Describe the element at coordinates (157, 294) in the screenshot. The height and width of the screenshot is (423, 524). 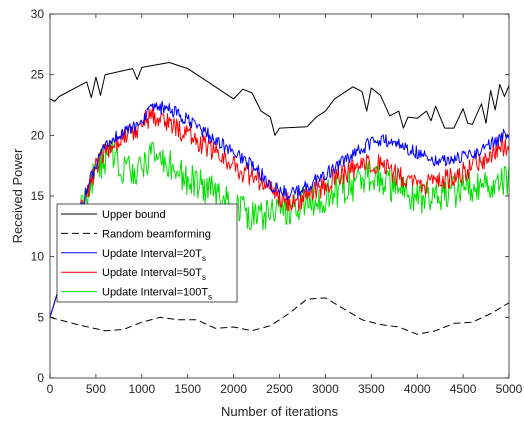
I see `legend-label-4: Update Interval=100Ts` at that location.